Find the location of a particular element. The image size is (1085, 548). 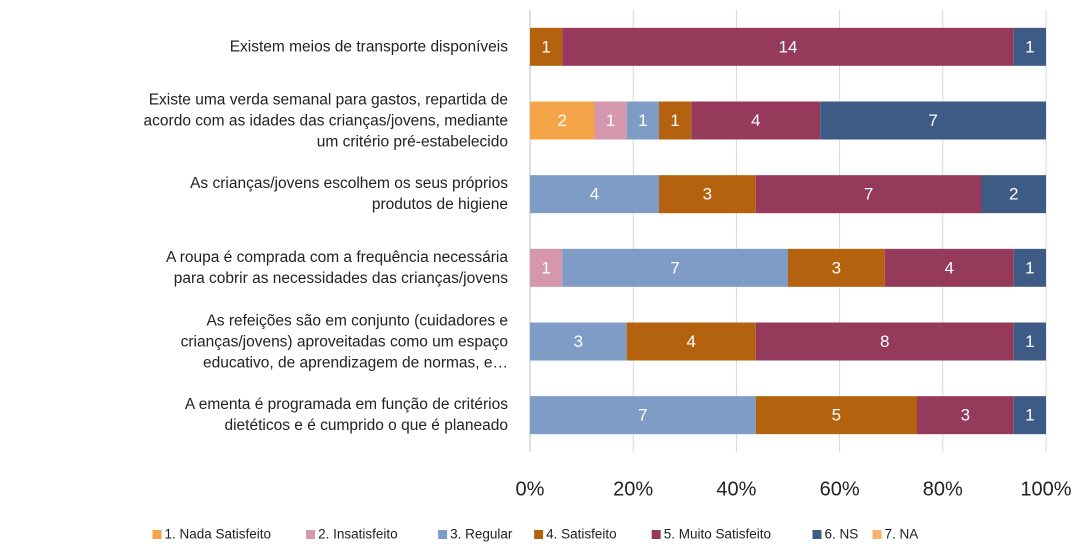

legend-label: 7. NA is located at coordinates (902, 534).